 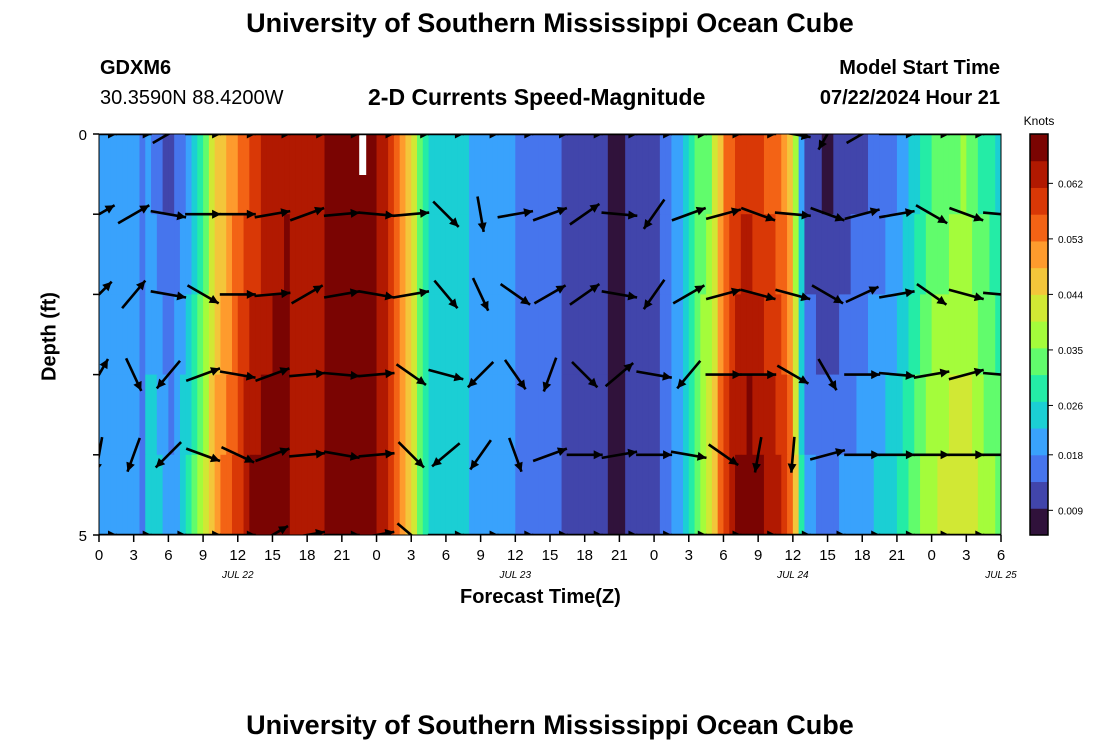 What do you see at coordinates (862, 555) in the screenshot?
I see `x-tick-label: 18` at bounding box center [862, 555].